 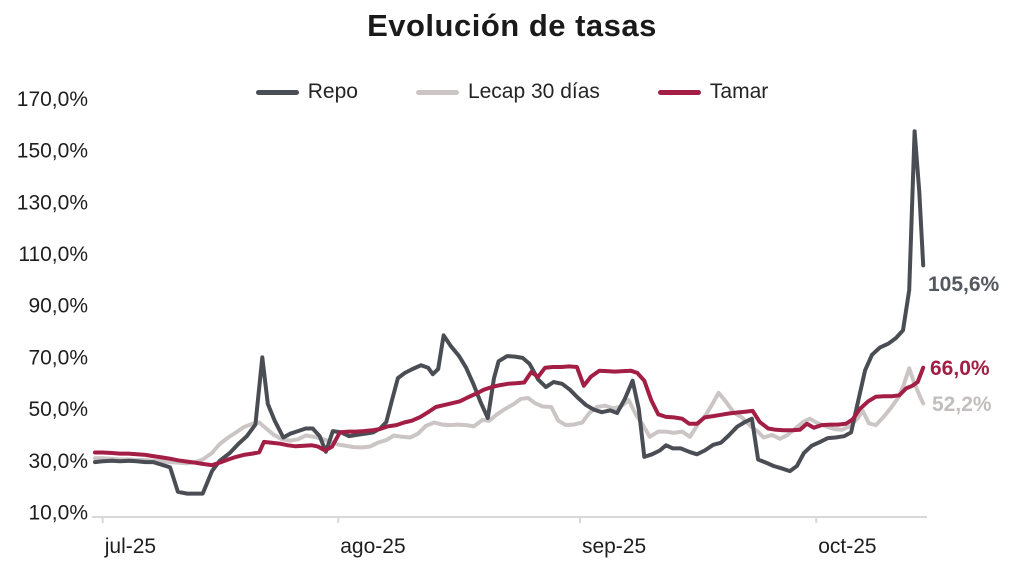 What do you see at coordinates (130, 546) in the screenshot?
I see `x-tick-label: jul-25` at bounding box center [130, 546].